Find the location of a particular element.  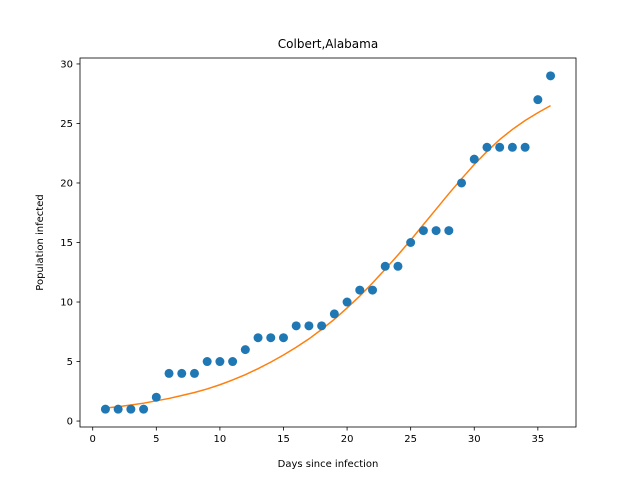

y-tick-label: 0 is located at coordinates (70, 422).